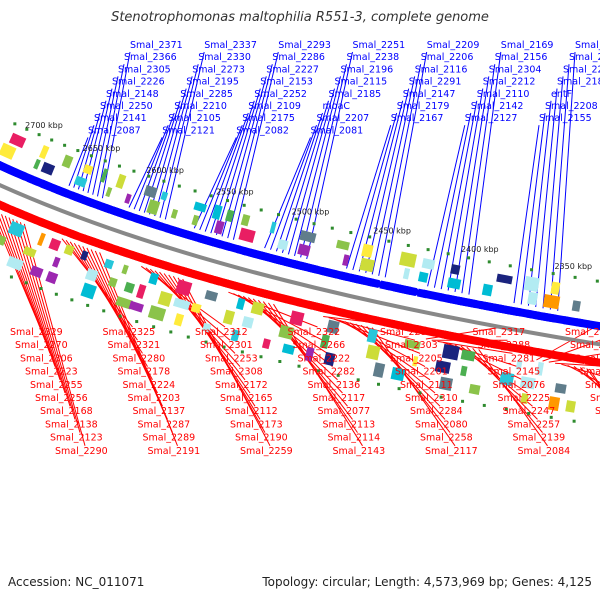  Describe the element at coordinates (81, 451) in the screenshot. I see `reverse-gene-label: Smal_2290` at that location.